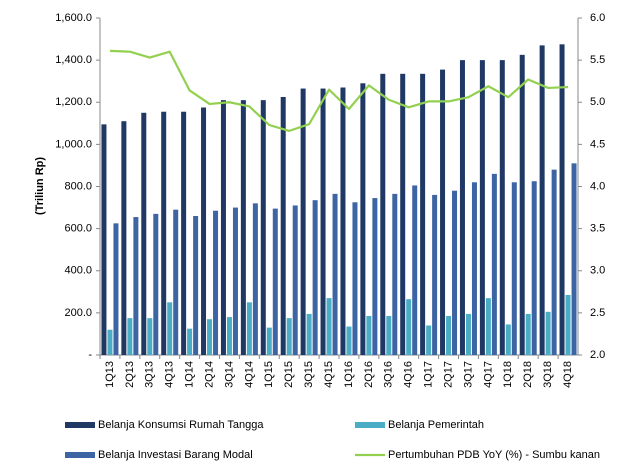 The image size is (617, 463). What do you see at coordinates (229, 374) in the screenshot?
I see `x-tick-label: 3Q14` at bounding box center [229, 374].